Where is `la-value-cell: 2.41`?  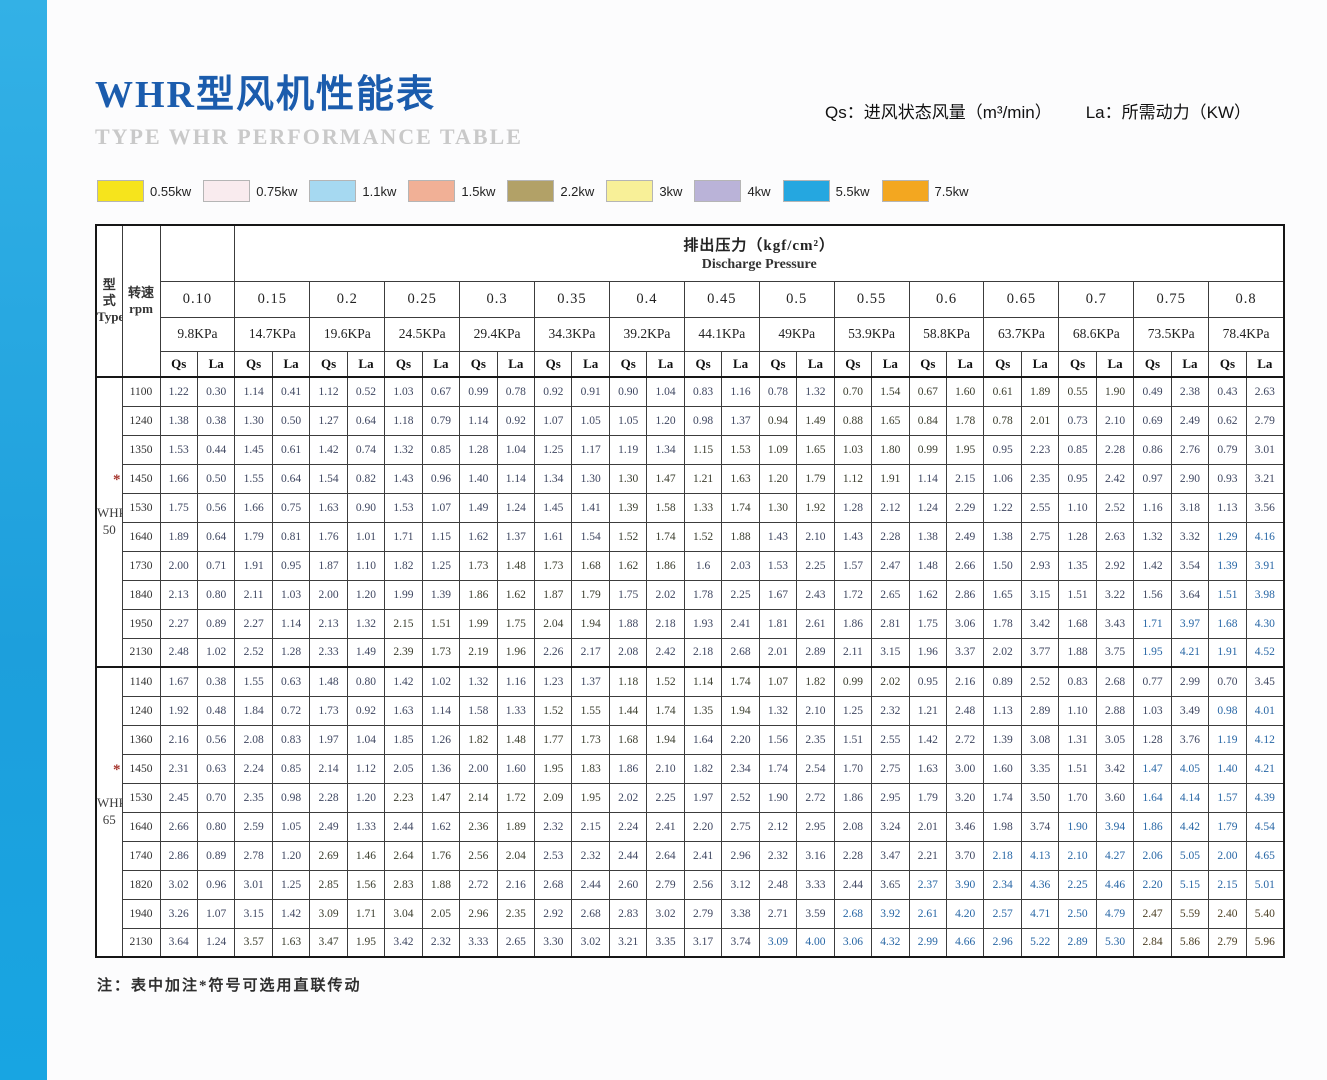
la-value-cell: 2.41 is located at coordinates (665, 826).